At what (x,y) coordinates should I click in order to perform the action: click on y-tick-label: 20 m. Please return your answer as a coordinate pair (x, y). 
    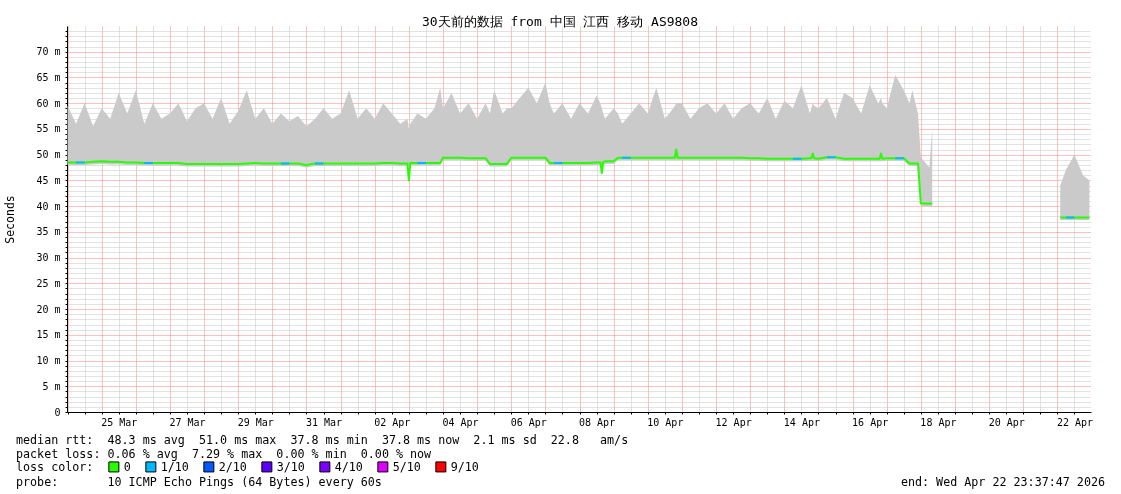
    Looking at the image, I should click on (48, 309).